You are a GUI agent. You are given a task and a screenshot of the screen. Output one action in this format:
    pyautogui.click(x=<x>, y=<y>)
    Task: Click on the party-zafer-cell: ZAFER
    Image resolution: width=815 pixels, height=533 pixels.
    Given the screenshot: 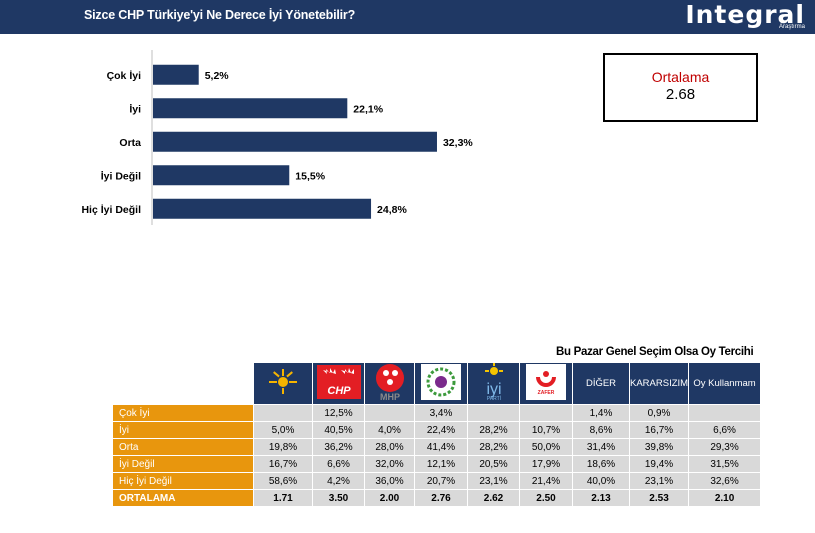 What is the action you would take?
    pyautogui.click(x=546, y=383)
    